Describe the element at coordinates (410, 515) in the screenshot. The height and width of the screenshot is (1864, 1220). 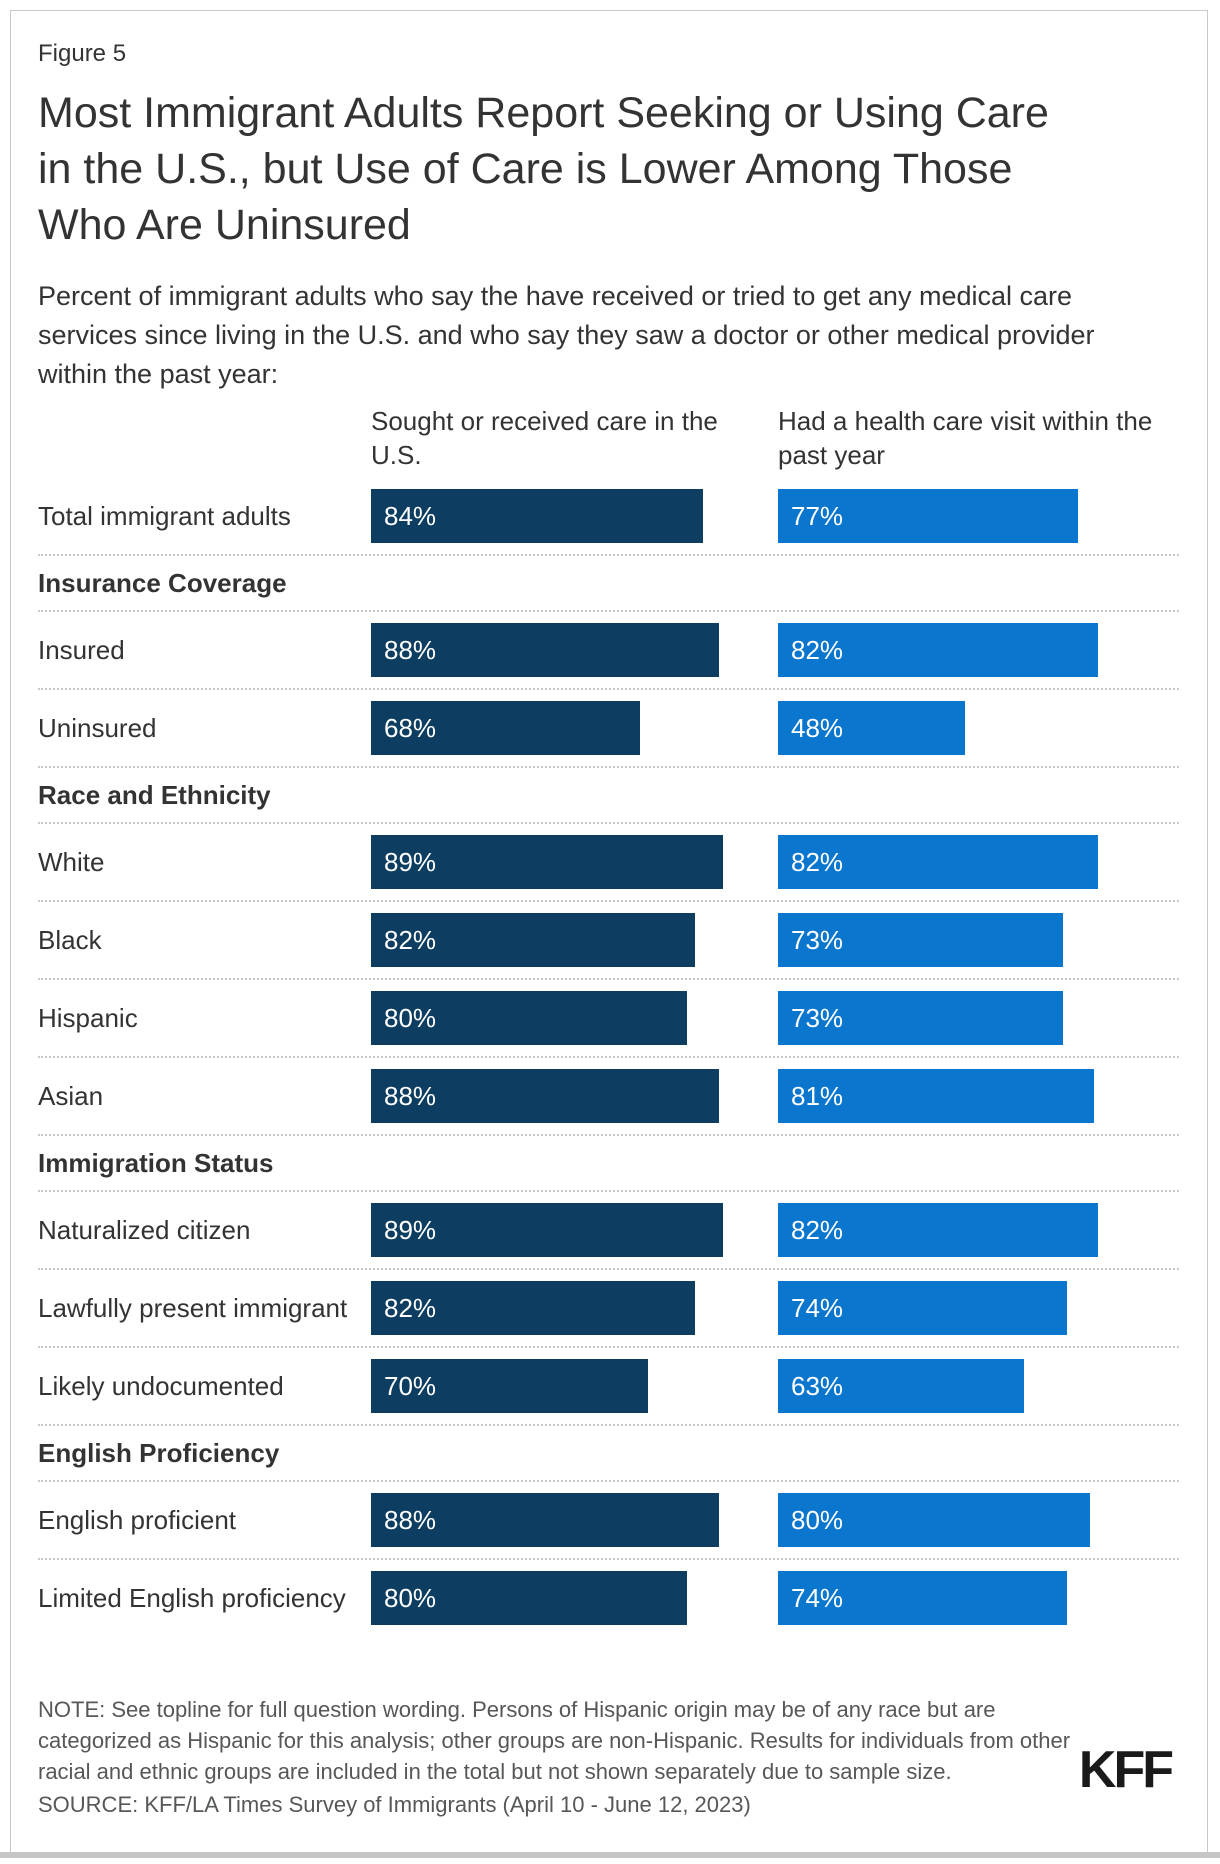
I see `bar-value-label: 84%` at that location.